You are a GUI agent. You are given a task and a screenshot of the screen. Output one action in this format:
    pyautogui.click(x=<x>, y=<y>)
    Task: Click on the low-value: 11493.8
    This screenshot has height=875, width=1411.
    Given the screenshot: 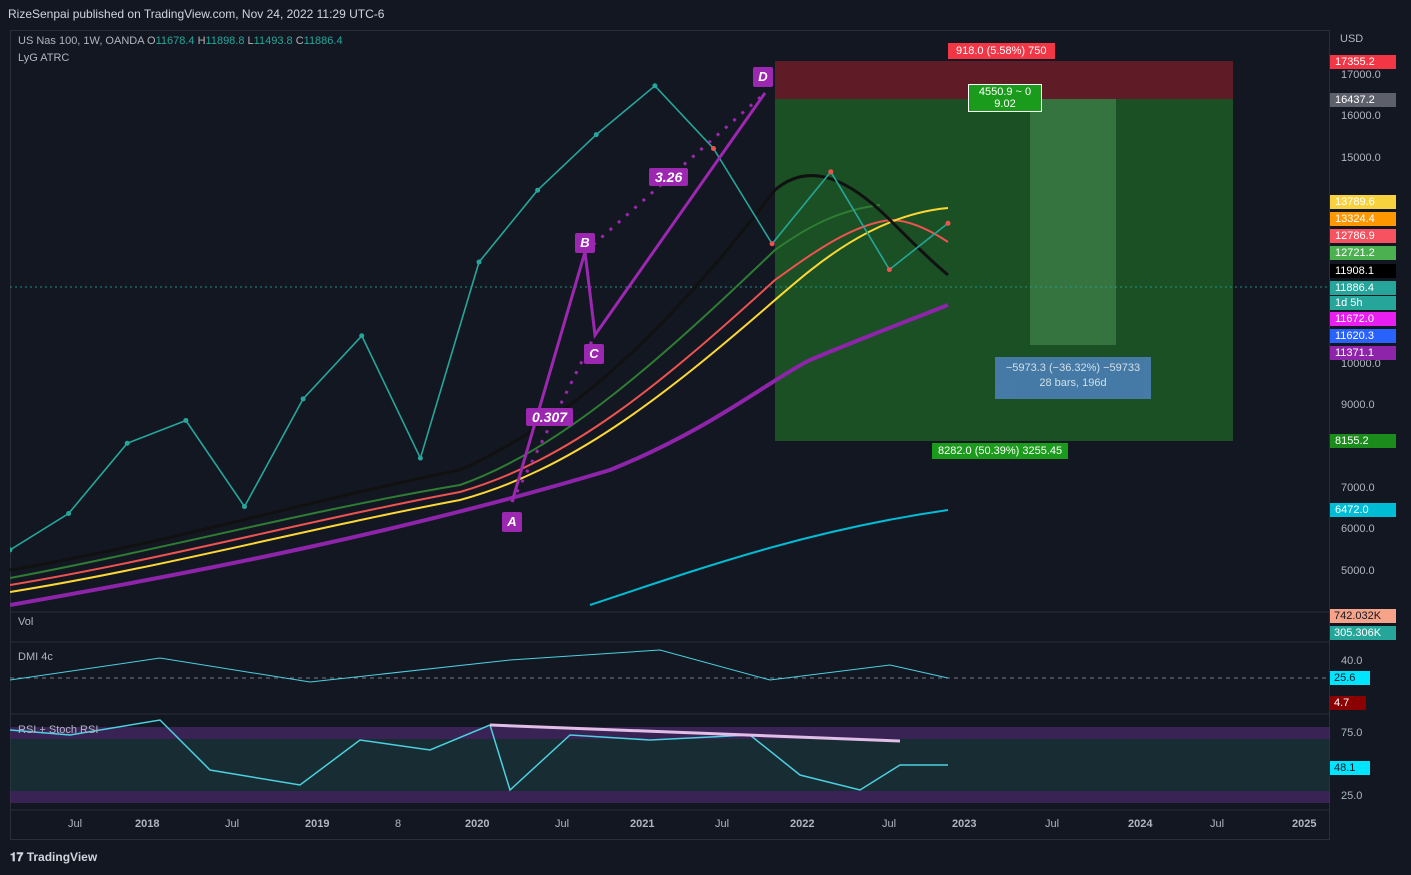 What is the action you would take?
    pyautogui.click(x=273, y=41)
    